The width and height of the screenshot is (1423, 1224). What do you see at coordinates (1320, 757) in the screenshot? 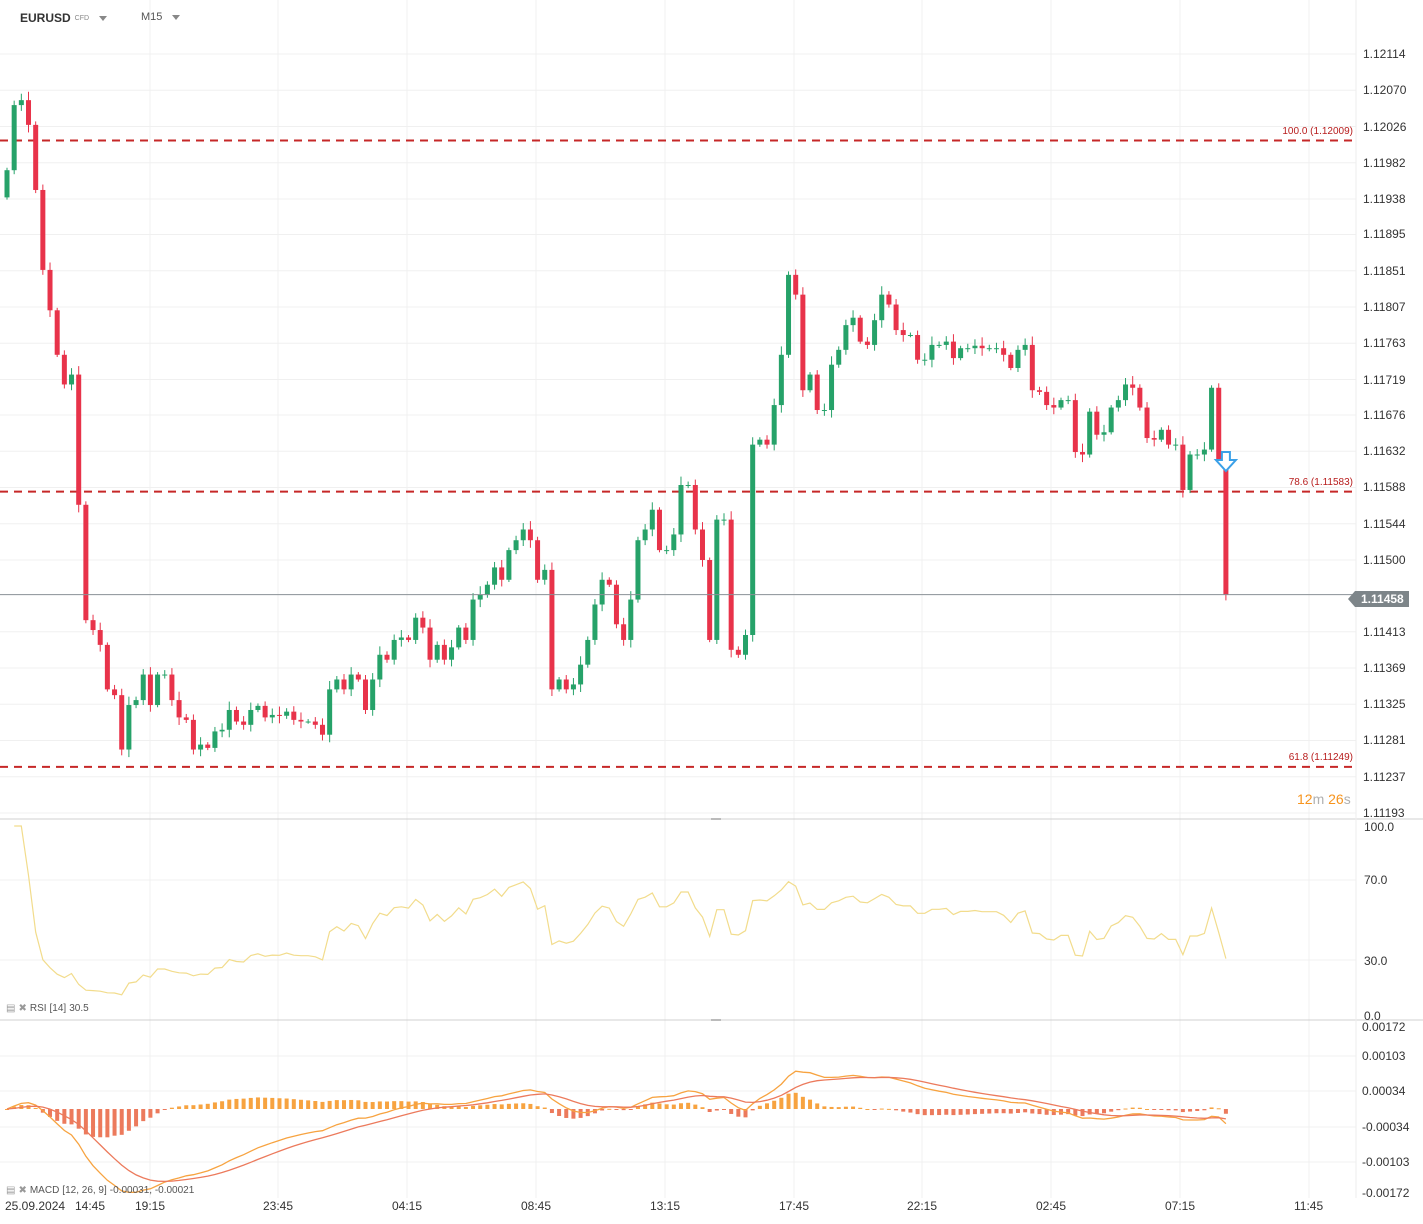
I see `fib-level-label: 61.8 (1.11249)` at bounding box center [1320, 757].